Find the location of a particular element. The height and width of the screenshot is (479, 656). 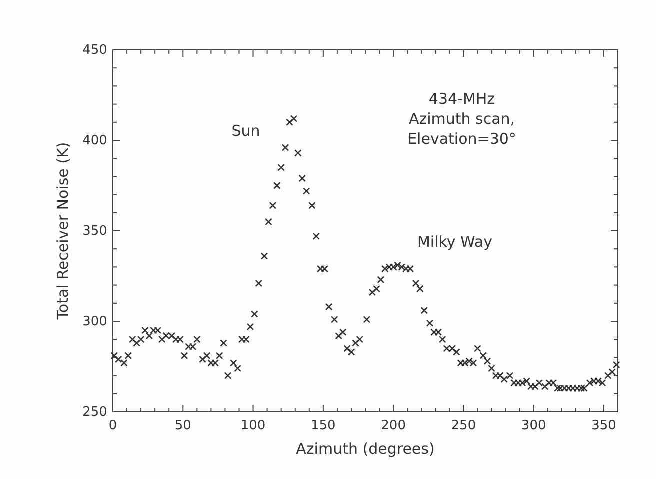

x-tick-label: 350 is located at coordinates (604, 426).